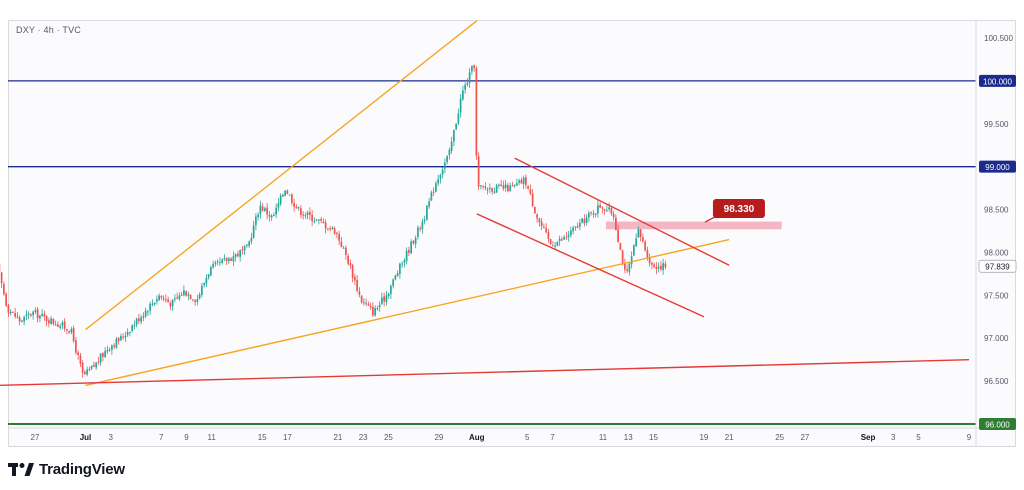  Describe the element at coordinates (111, 437) in the screenshot. I see `time-tick-label: 3` at that location.